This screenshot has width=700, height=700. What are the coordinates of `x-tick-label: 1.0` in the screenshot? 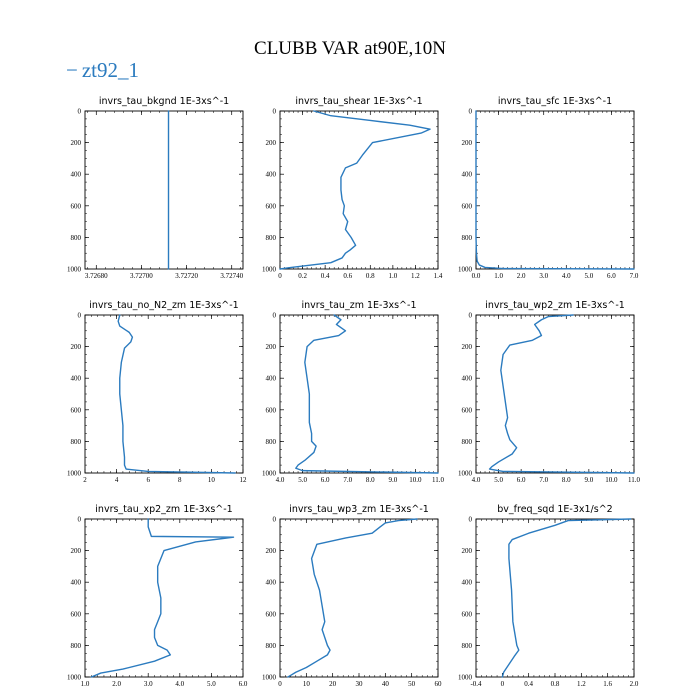 It's located at (85, 684).